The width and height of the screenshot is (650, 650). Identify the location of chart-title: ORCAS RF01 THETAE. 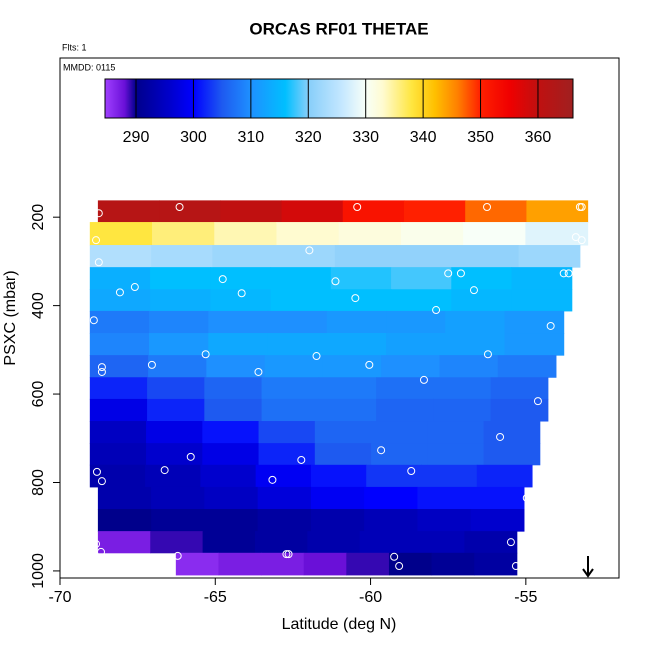
(338, 28).